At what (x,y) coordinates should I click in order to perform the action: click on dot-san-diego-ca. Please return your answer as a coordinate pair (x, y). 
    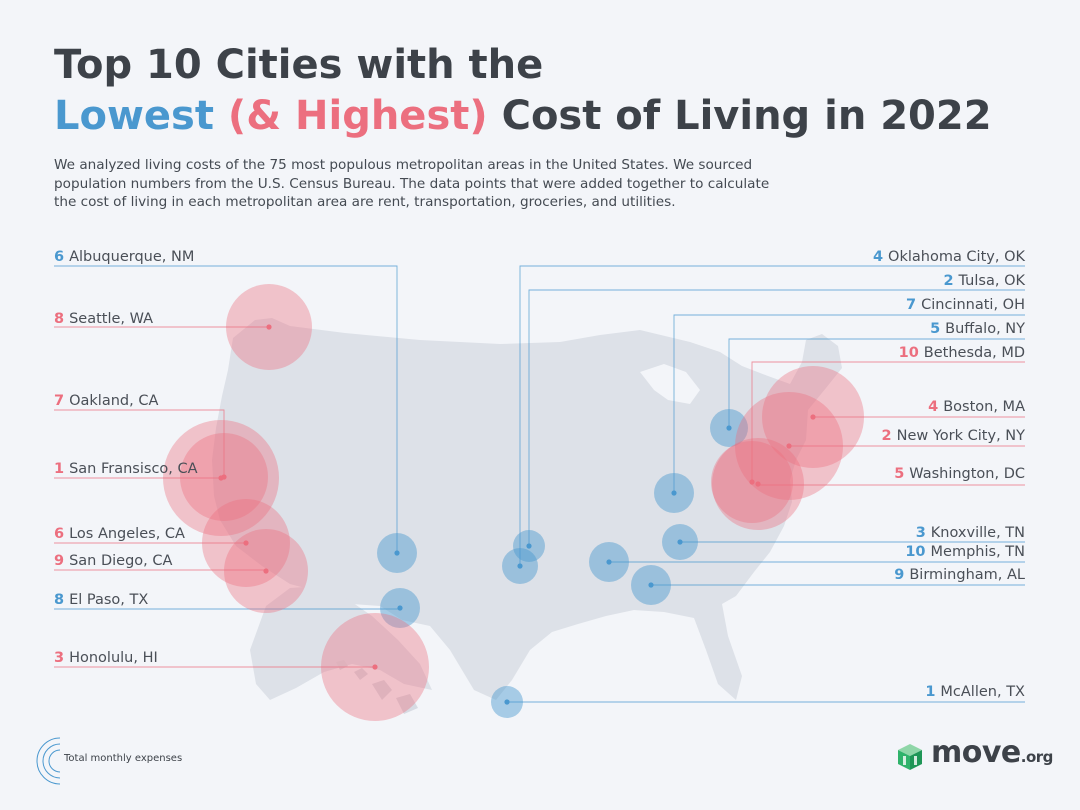
    Looking at the image, I should click on (266, 571).